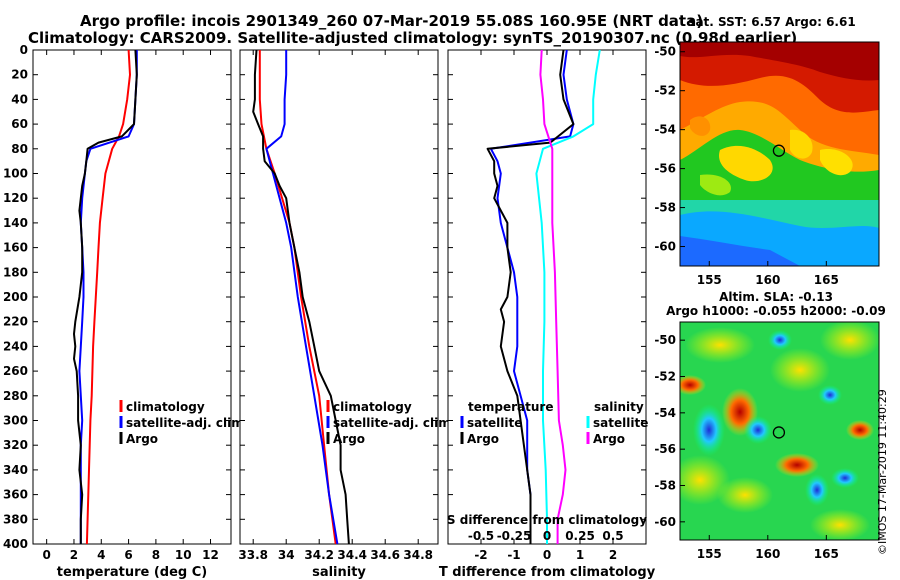 This screenshot has width=900, height=580. What do you see at coordinates (665, 340) in the screenshot?
I see `lat-tick-label: -50` at bounding box center [665, 340].